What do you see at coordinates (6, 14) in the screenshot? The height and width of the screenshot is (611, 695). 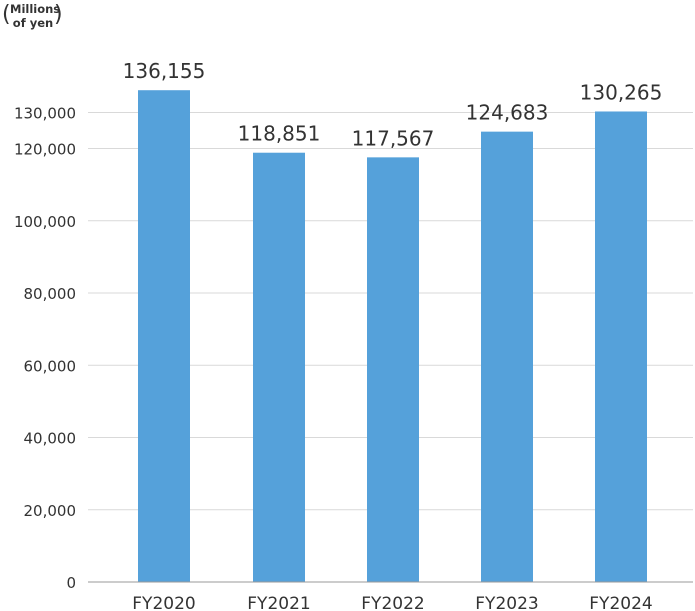 I see `unit-open-paren: (` at bounding box center [6, 14].